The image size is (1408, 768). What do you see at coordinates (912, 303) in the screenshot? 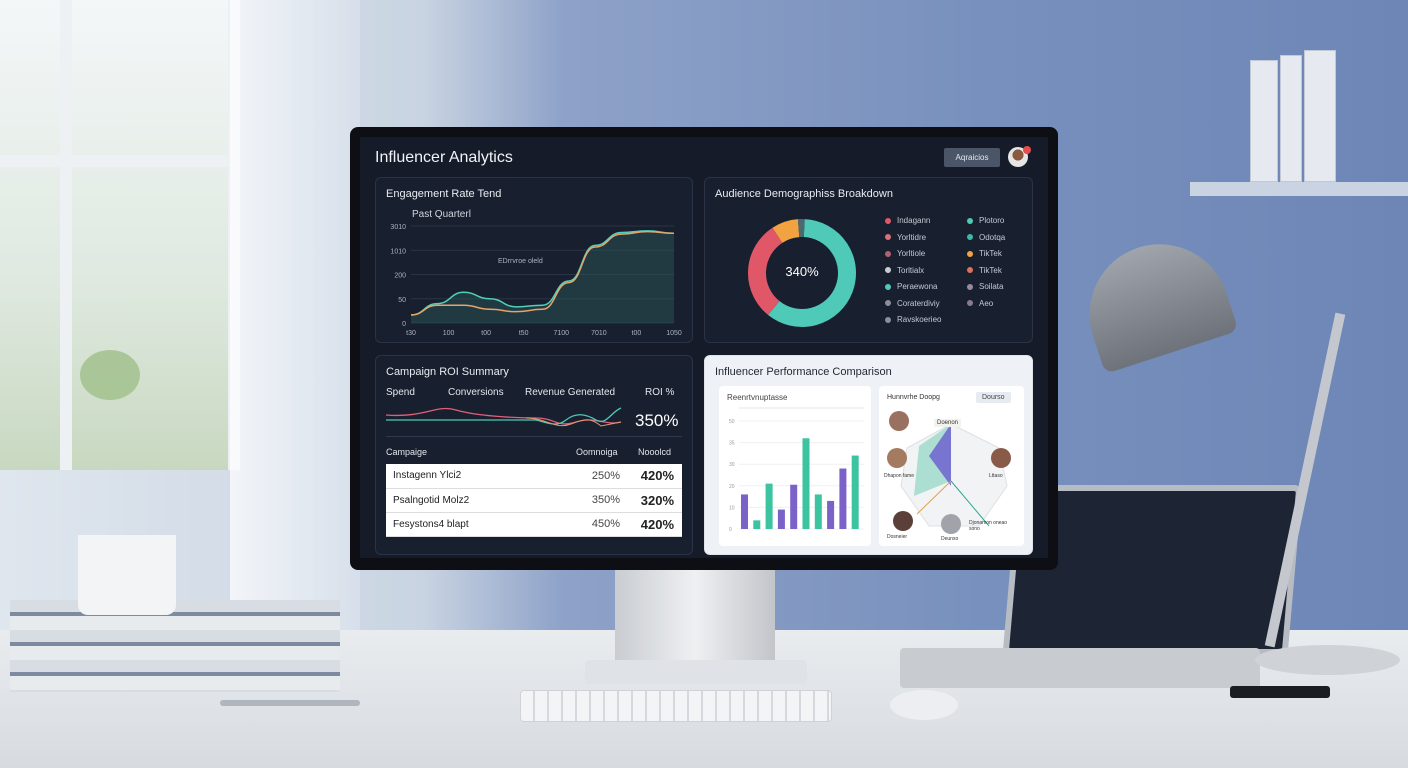
I see `legend-item: Coraterdiviy` at bounding box center [912, 303].